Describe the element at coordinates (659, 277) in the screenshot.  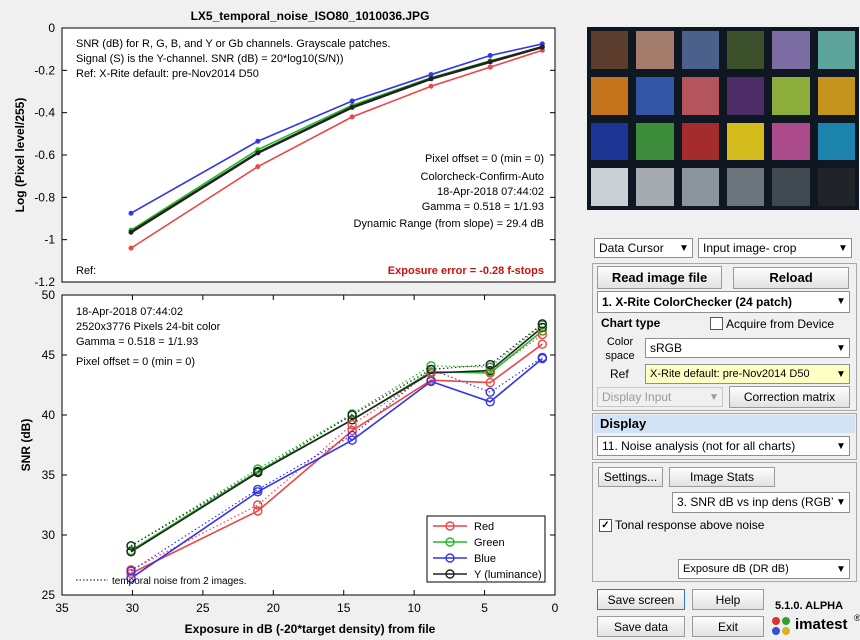
I see `read-image-button: Read image file` at that location.